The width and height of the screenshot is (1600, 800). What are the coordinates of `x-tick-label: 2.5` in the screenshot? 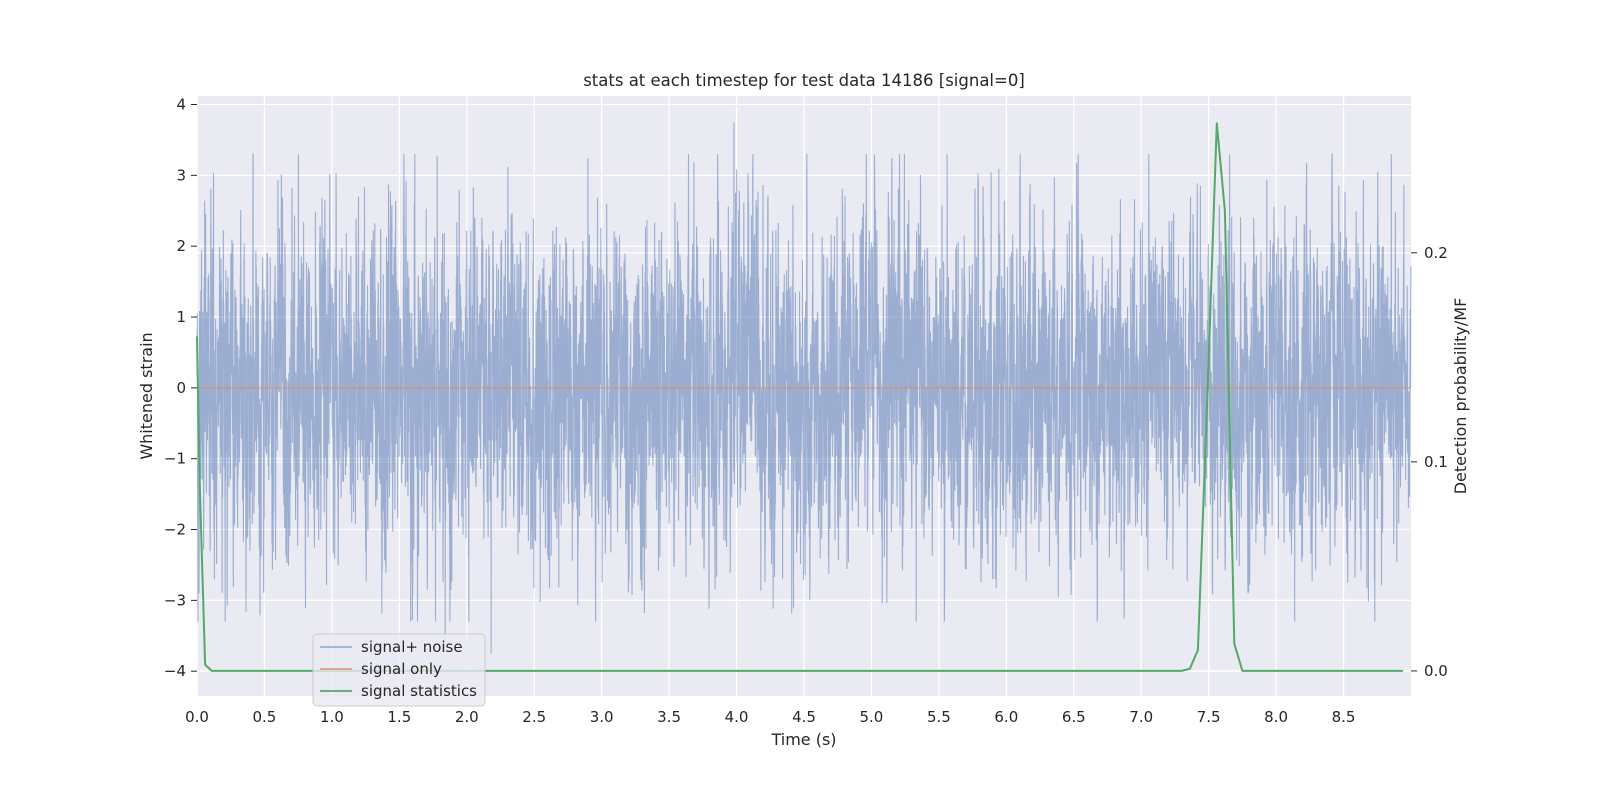 It's located at (534, 717).